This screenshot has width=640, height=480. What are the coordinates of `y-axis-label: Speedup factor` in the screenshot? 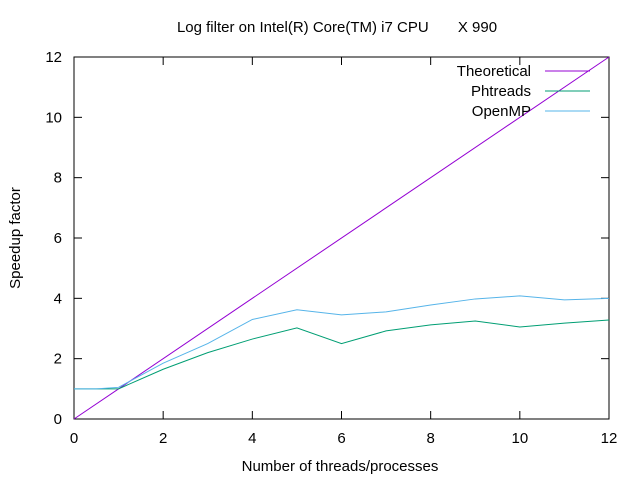 It's located at (15, 238).